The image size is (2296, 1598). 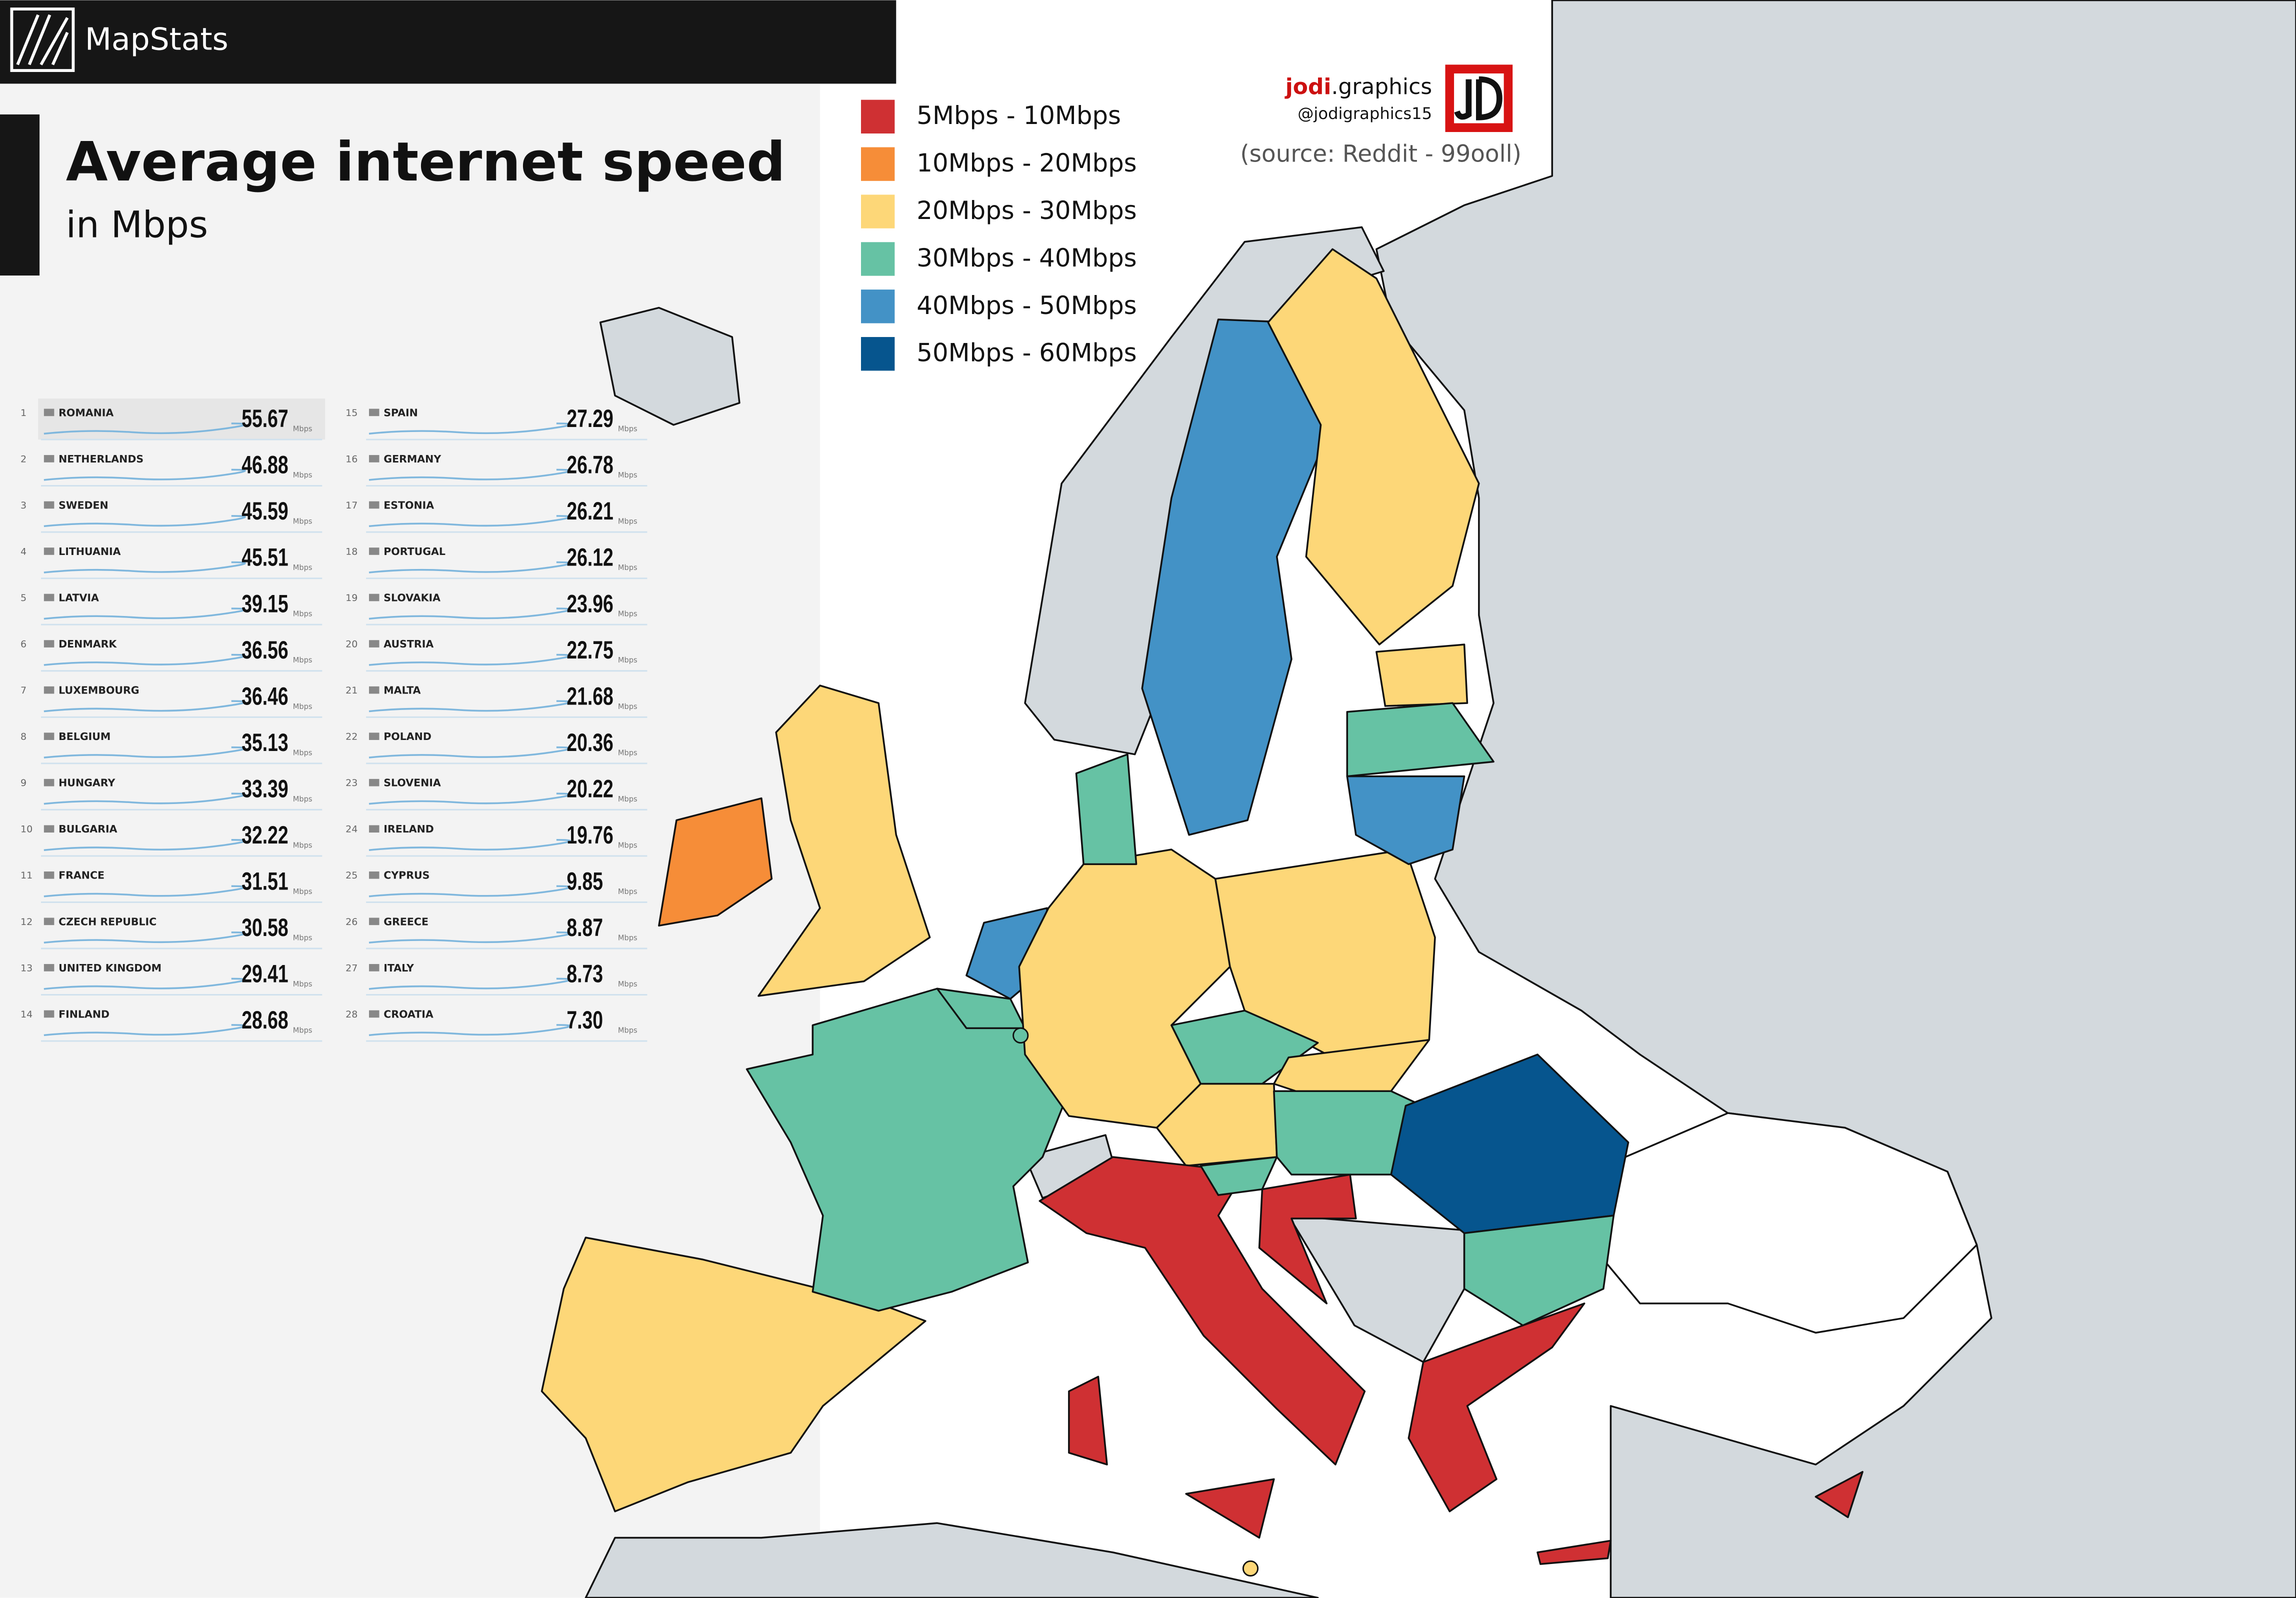 I want to click on country-name: LUXEMBOURG, so click(x=99, y=690).